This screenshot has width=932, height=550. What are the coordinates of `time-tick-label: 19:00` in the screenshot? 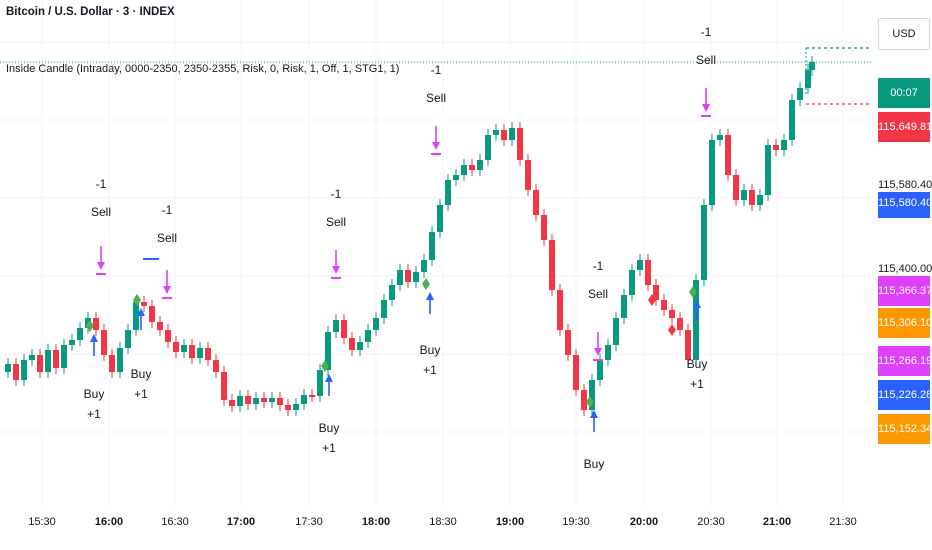 It's located at (510, 522).